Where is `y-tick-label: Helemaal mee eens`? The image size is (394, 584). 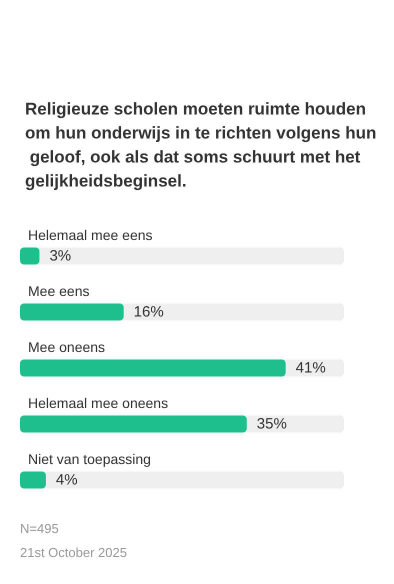
y-tick-label: Helemaal mee eens is located at coordinates (90, 235).